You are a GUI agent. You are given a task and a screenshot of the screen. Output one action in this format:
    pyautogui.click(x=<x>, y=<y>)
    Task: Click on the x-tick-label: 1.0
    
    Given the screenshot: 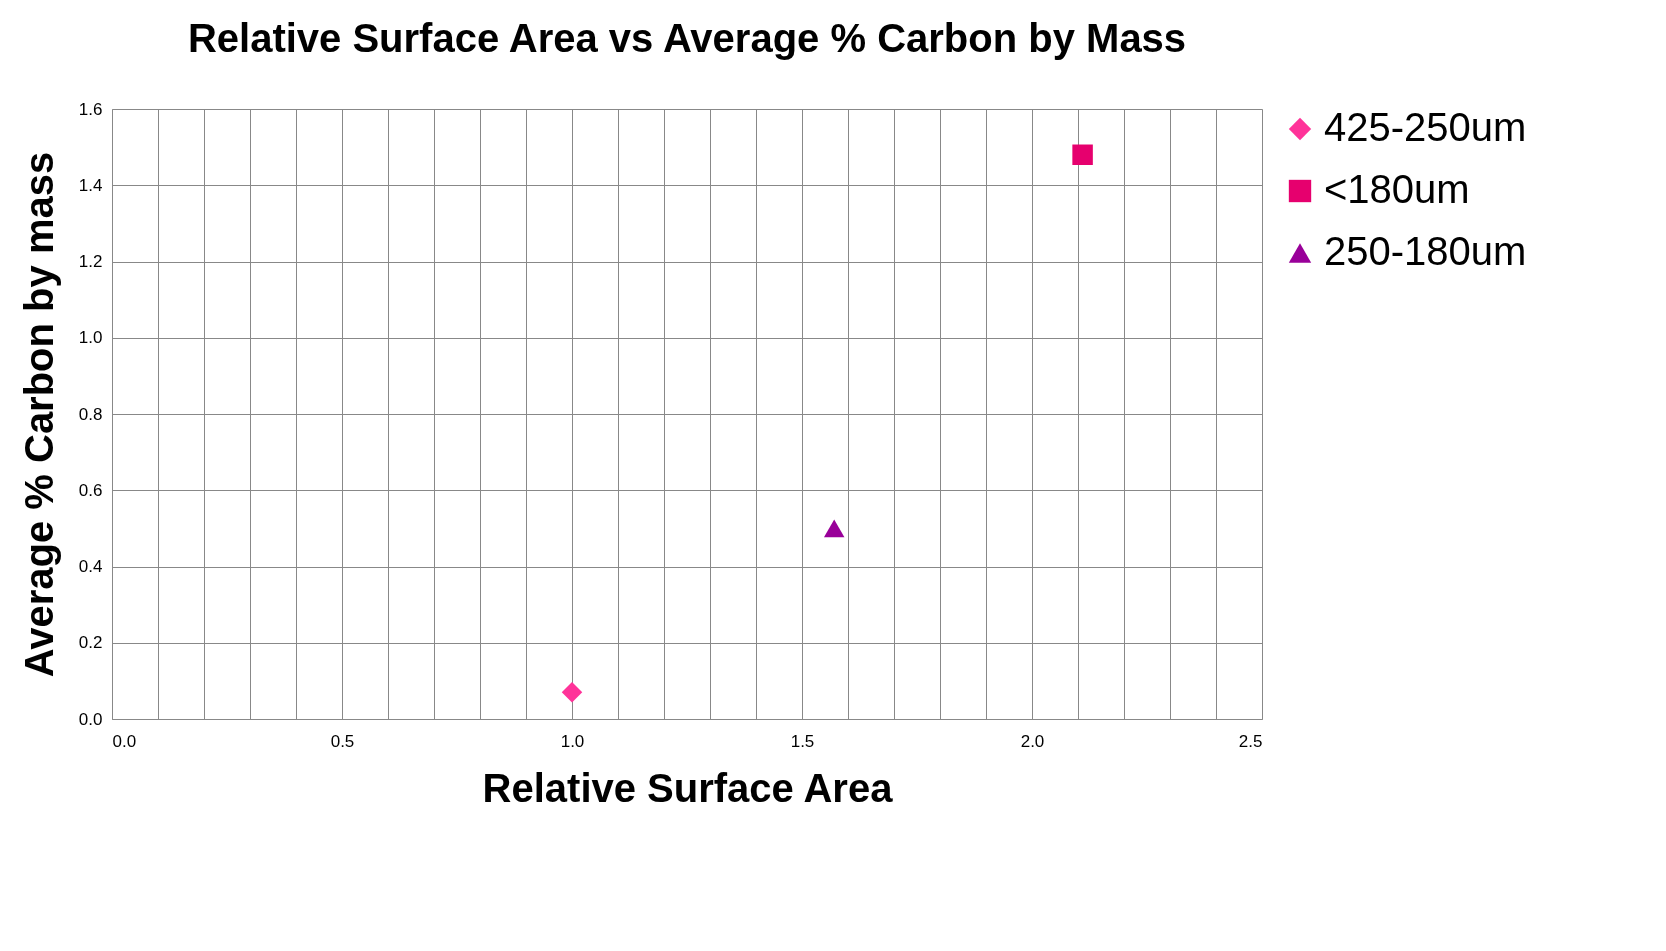 What is the action you would take?
    pyautogui.click(x=572, y=741)
    